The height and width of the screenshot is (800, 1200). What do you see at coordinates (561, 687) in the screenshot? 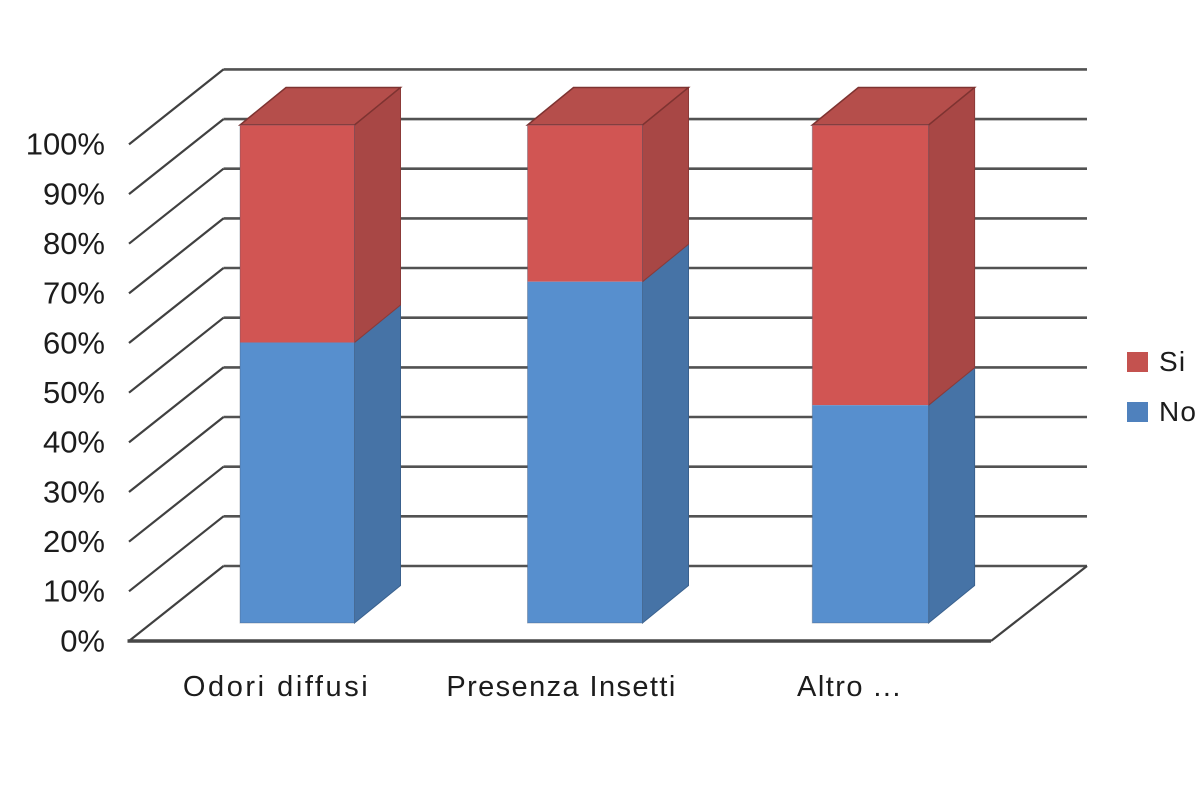
I see `svg-text: Presenza Insetti` at bounding box center [561, 687].